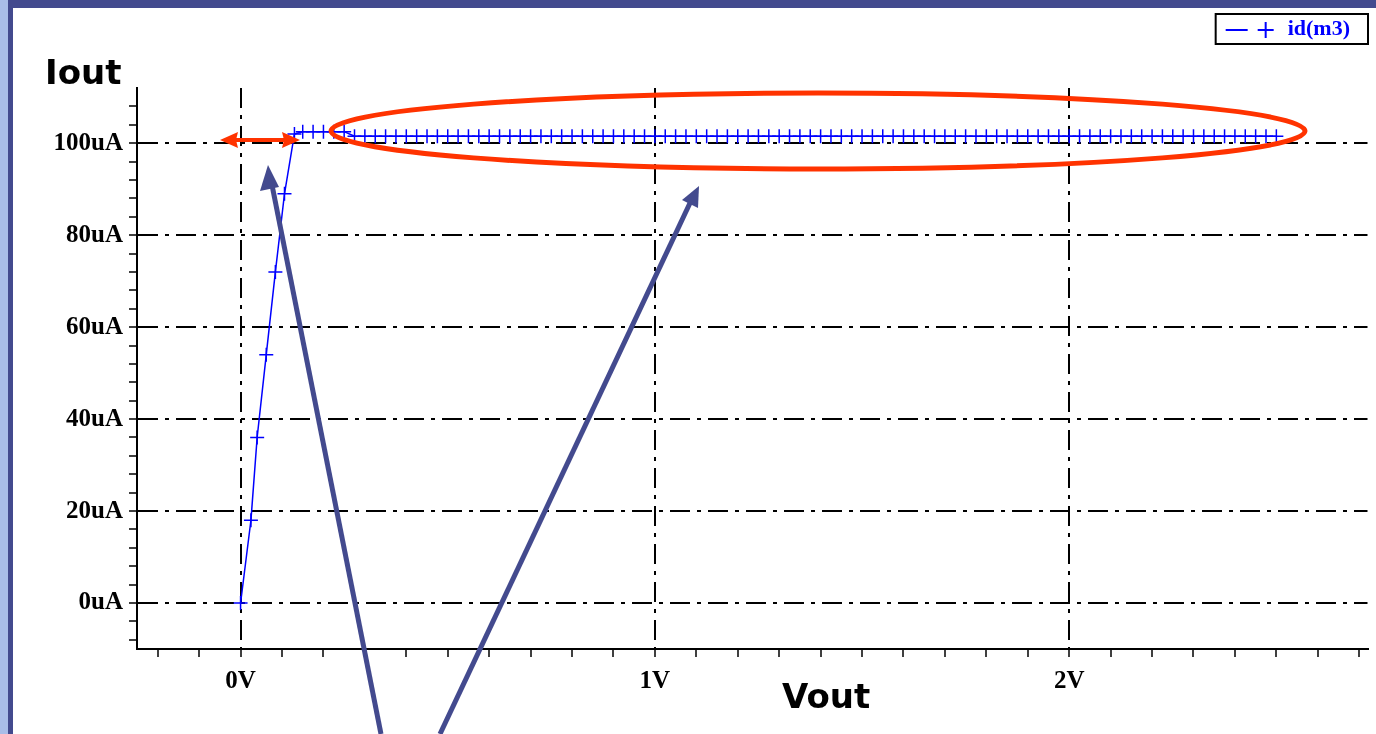  I want to click on x-tick-label: 0V, so click(240, 680).